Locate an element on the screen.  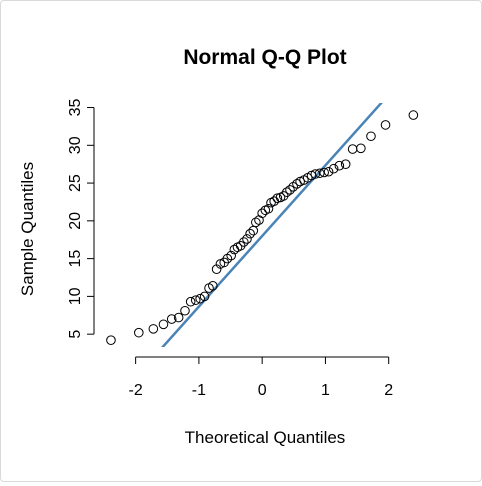
y-axis-label: Sample Quantiles is located at coordinates (27, 229).